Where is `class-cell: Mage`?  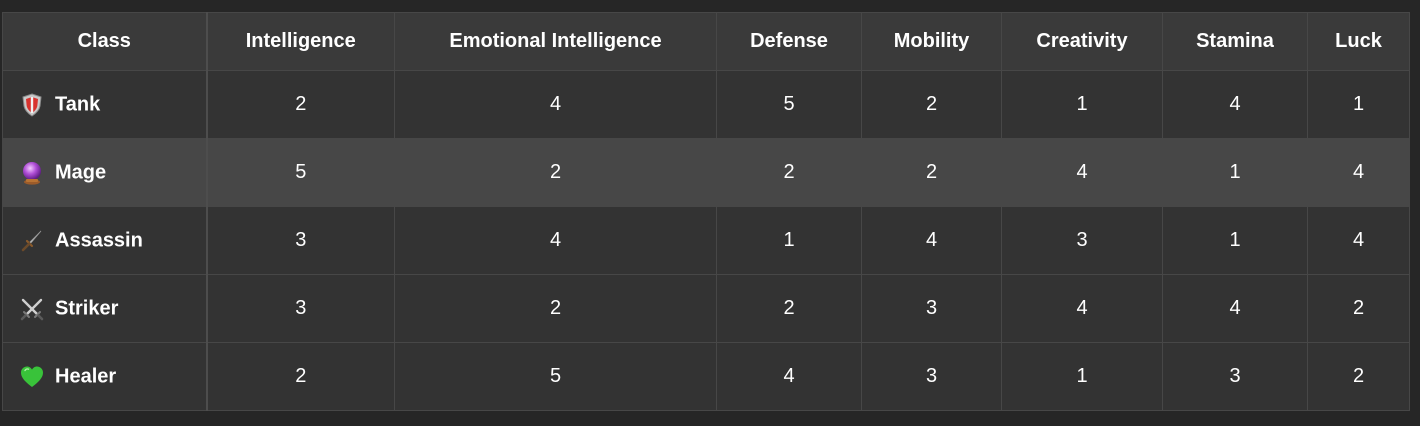
class-cell: Mage is located at coordinates (105, 172).